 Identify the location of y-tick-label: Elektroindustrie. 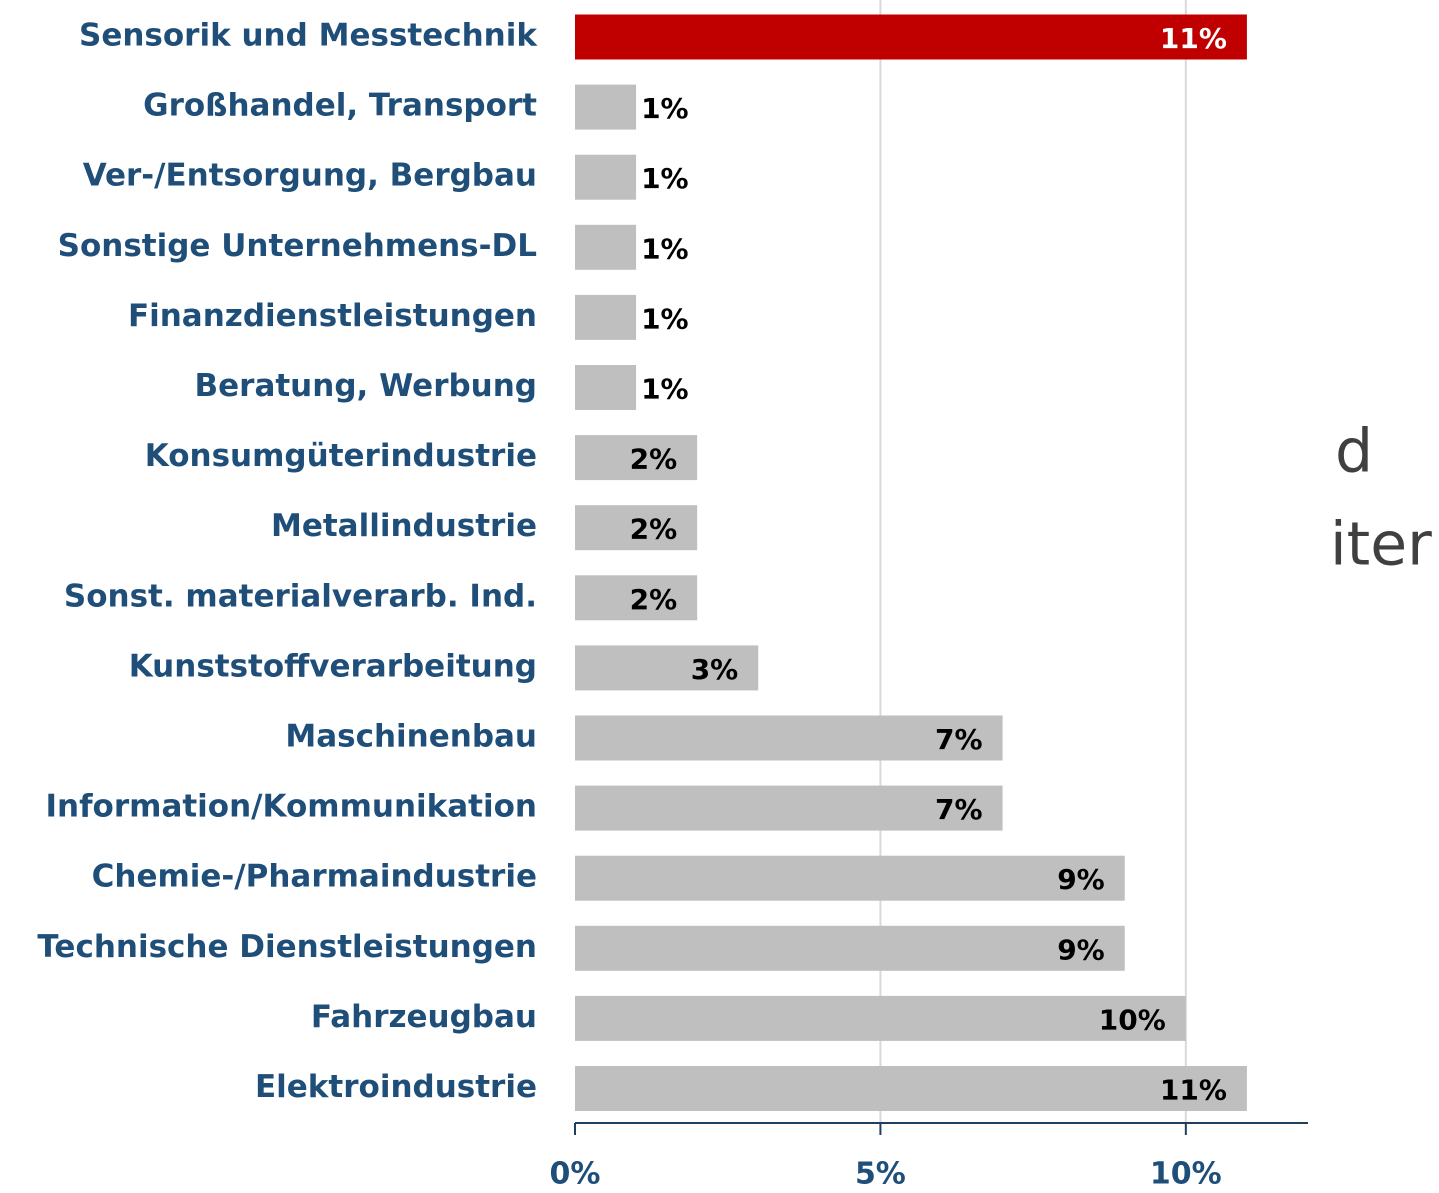
(396, 1087).